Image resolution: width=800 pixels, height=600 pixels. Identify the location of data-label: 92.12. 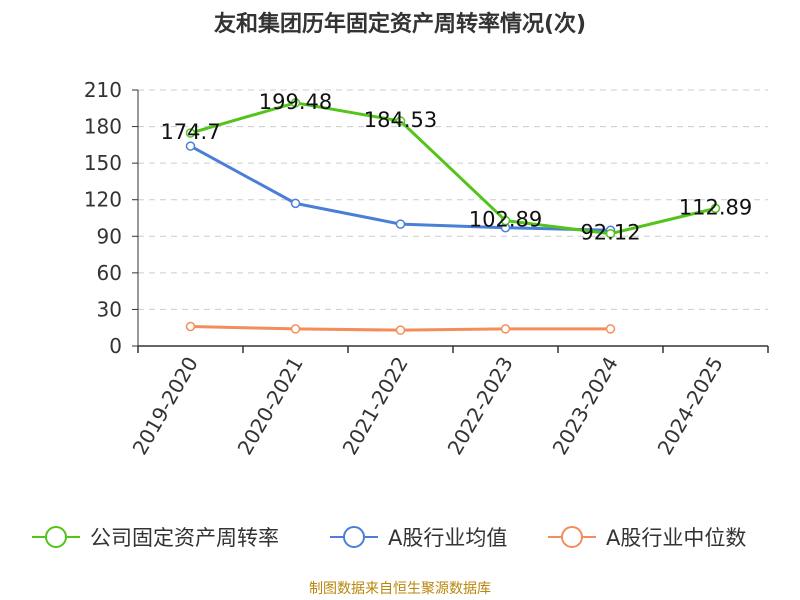
(610, 233).